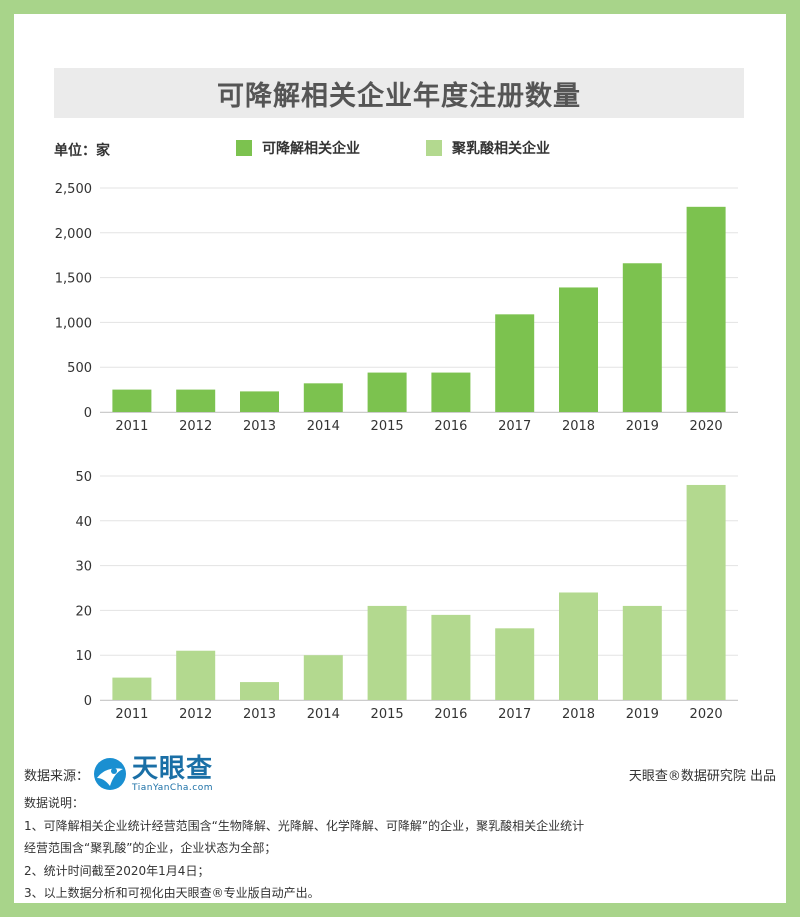  I want to click on y-tick-label: 2,000, so click(73, 234).